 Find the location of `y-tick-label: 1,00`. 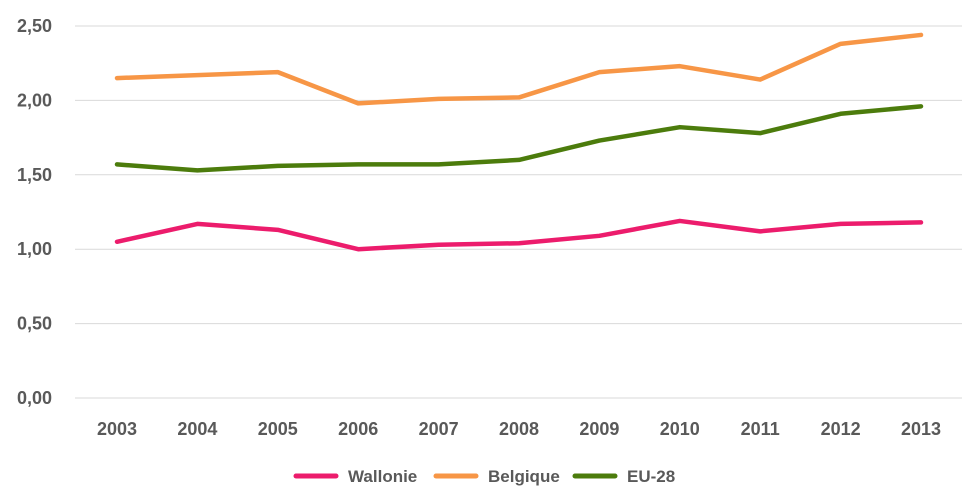

y-tick-label: 1,00 is located at coordinates (34, 249).